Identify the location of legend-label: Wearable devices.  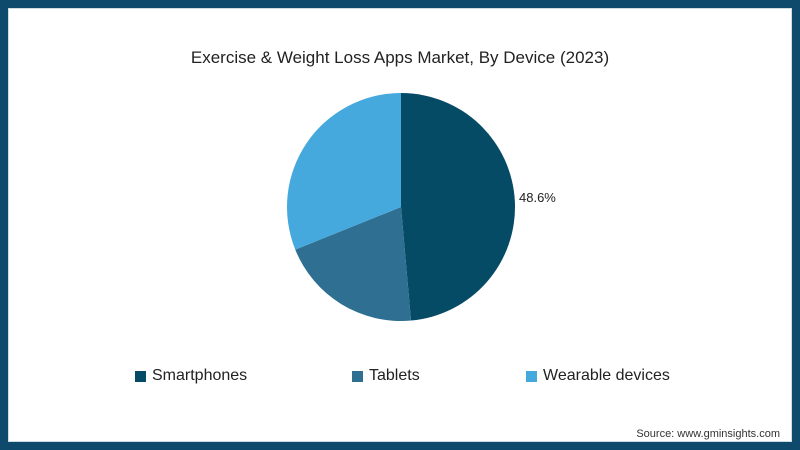
(606, 375).